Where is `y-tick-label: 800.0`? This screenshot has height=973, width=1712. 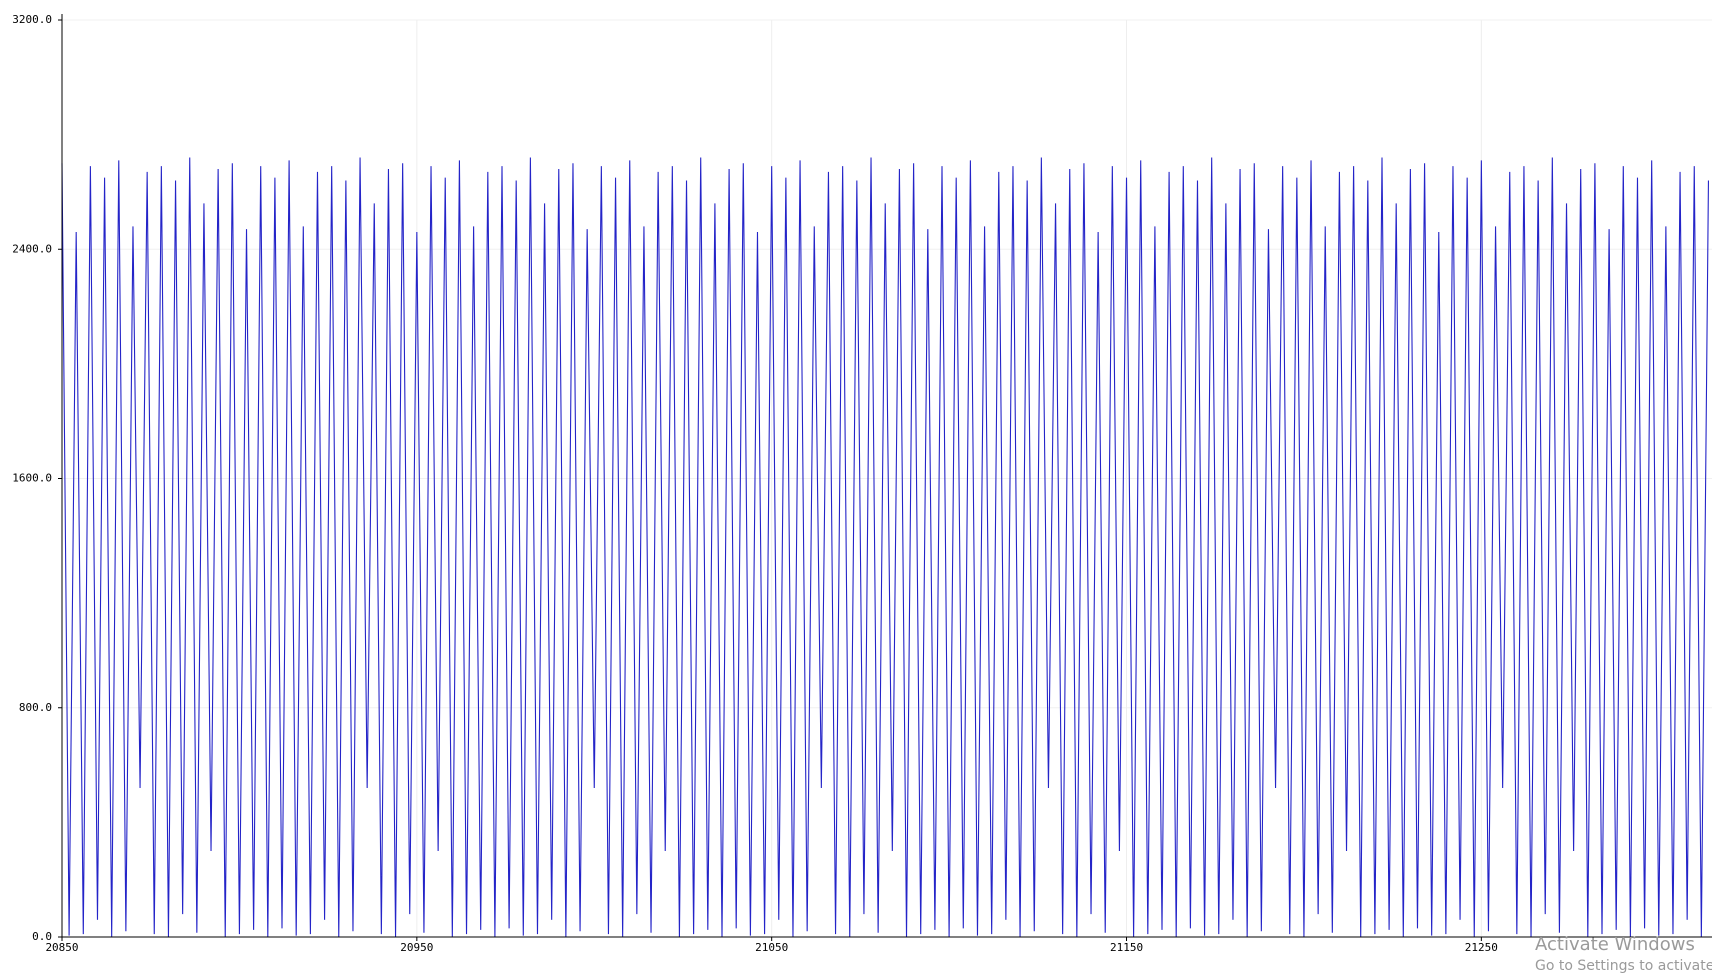
y-tick-label: 800.0 is located at coordinates (35, 707).